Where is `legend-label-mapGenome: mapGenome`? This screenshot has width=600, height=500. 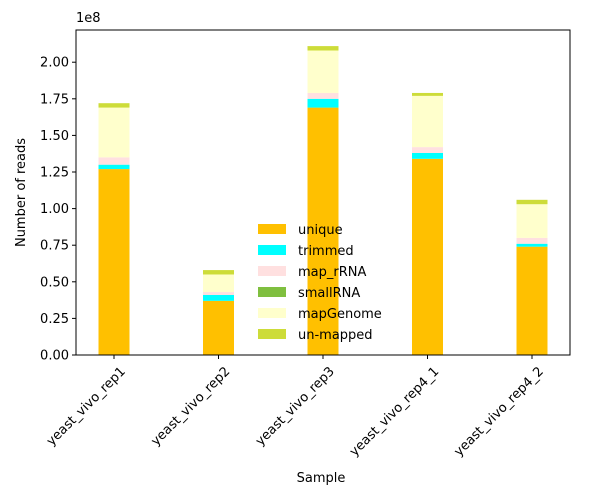
legend-label-mapGenome: mapGenome is located at coordinates (340, 314).